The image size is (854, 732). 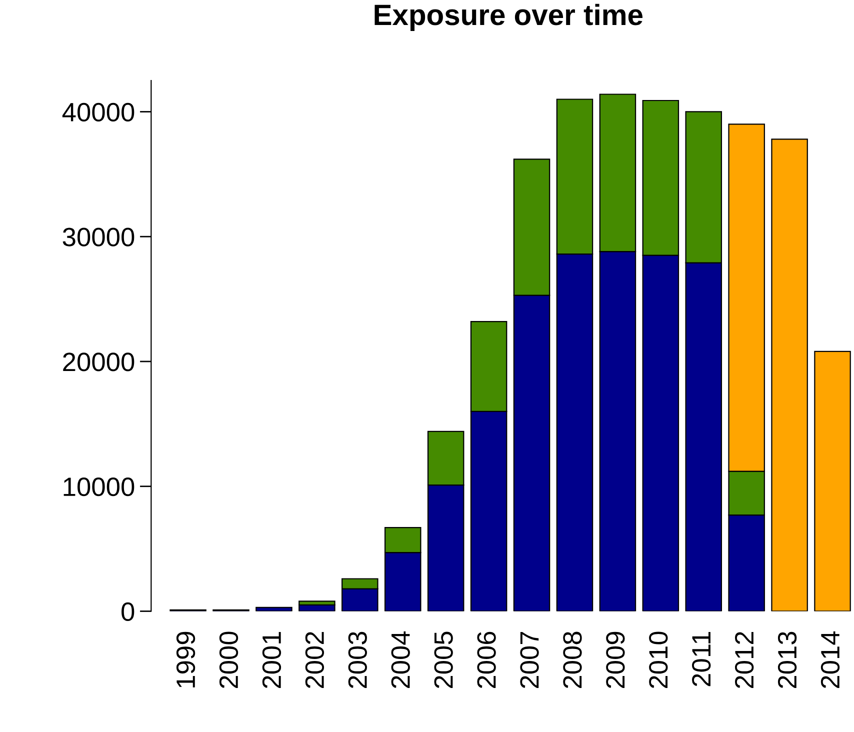 I want to click on x-tick-label: 2006, so click(x=486, y=660).